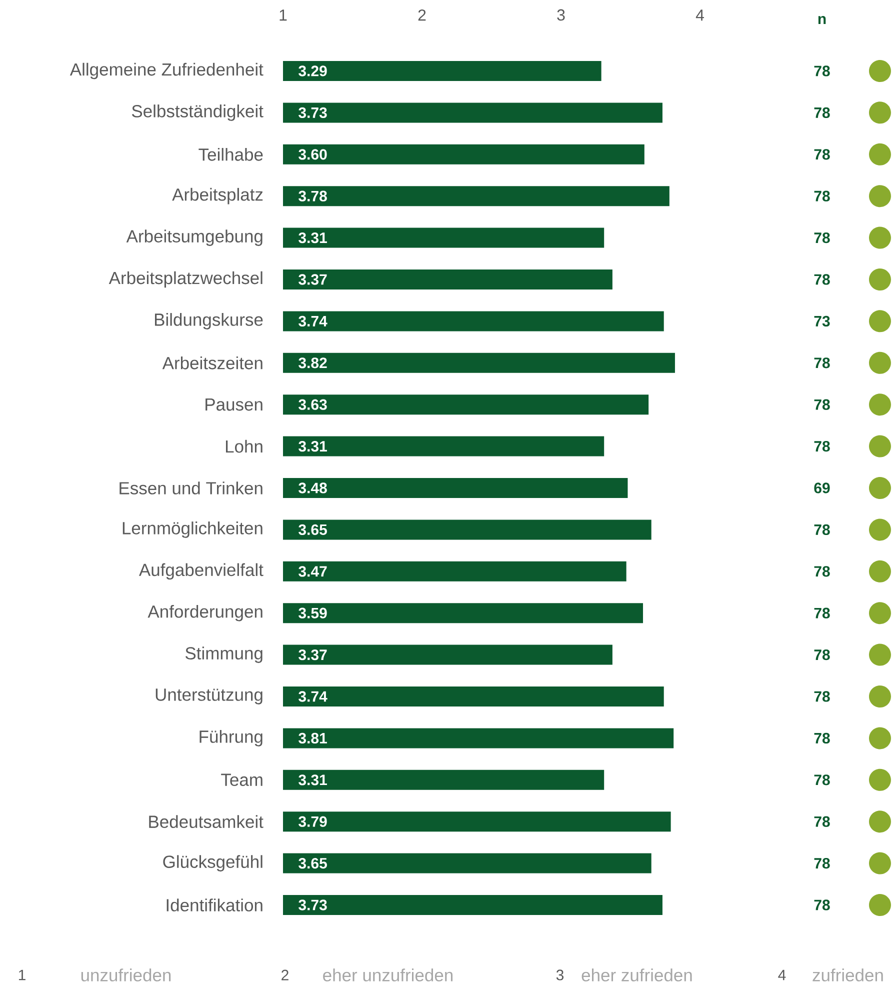 This screenshot has height=990, width=892. Describe the element at coordinates (205, 613) in the screenshot. I see `y-tick-label: Anforderungen` at that location.